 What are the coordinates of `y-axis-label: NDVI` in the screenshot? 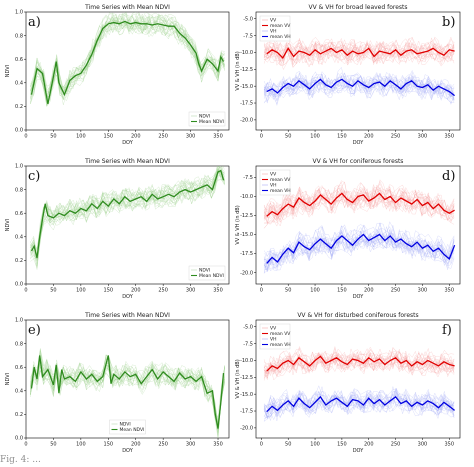 It's located at (8, 71).